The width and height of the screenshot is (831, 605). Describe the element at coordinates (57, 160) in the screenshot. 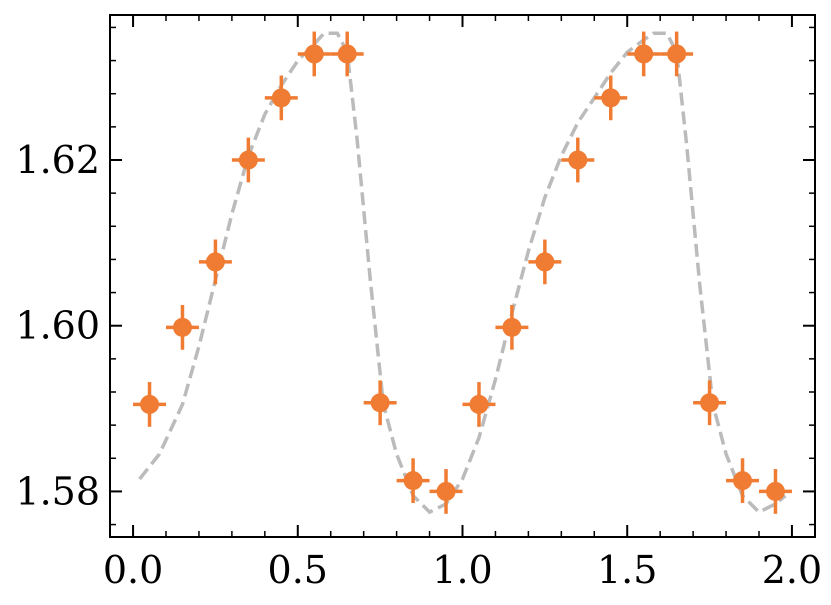

I see `y-tick-label: 1.62` at that location.